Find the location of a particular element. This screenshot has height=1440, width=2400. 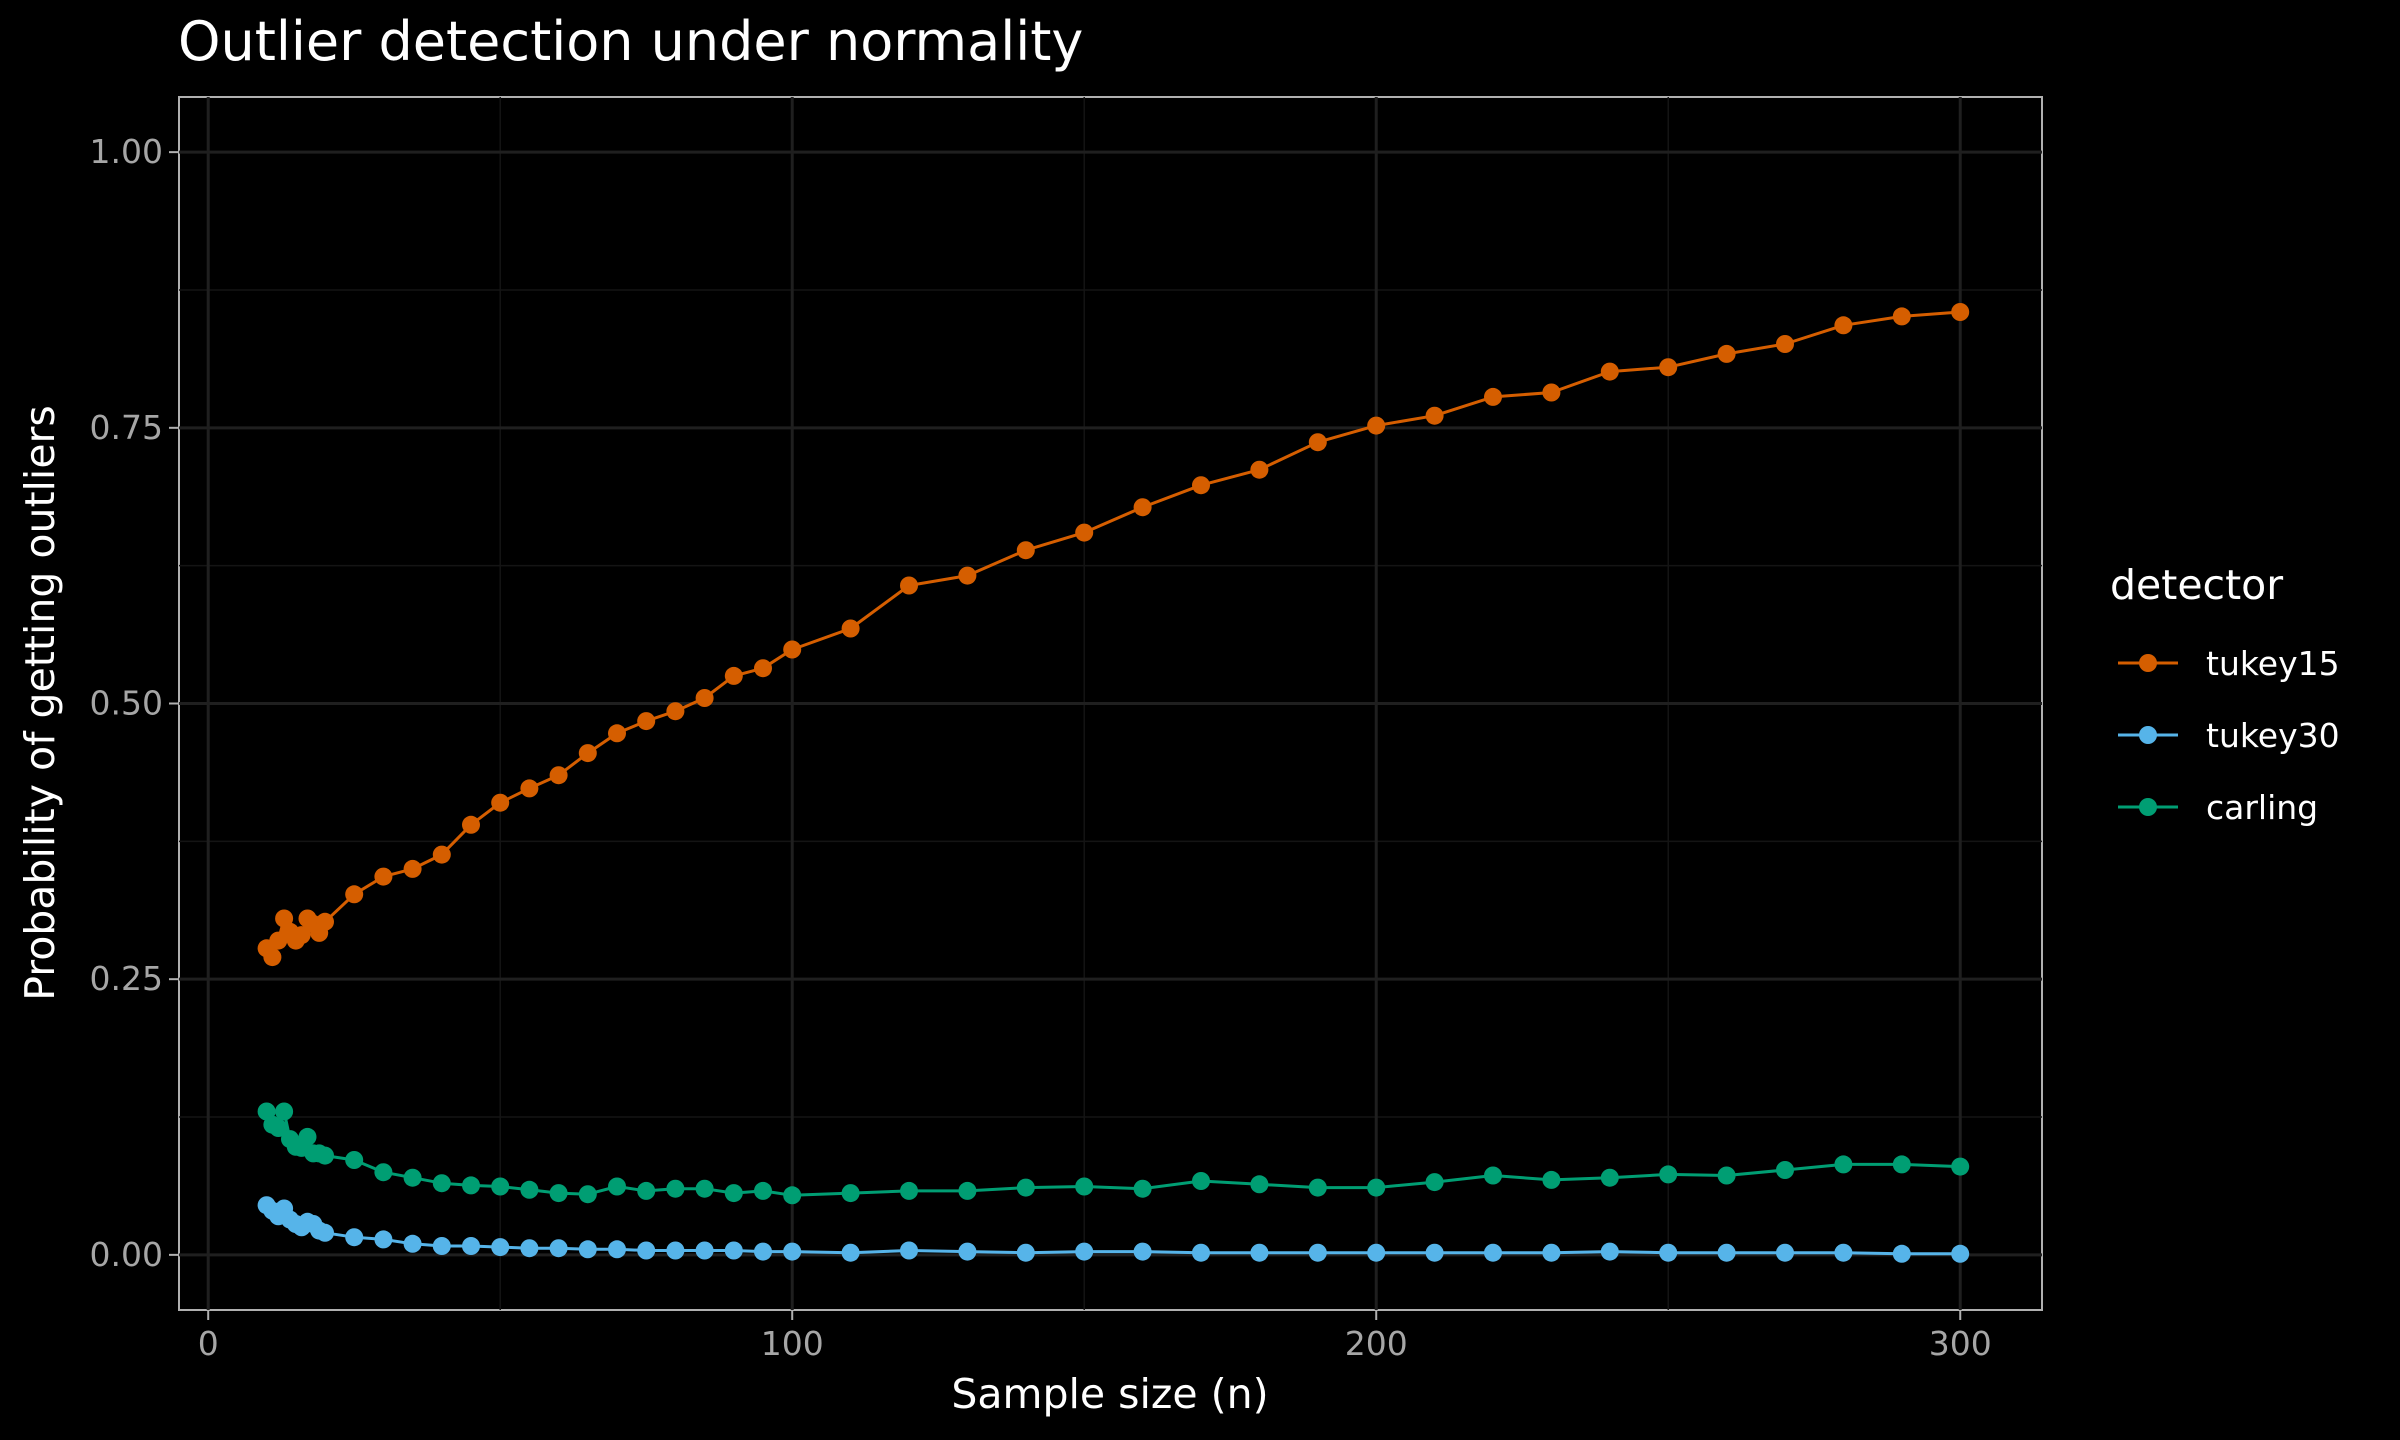

x-tick-label: 100 is located at coordinates (792, 1343).